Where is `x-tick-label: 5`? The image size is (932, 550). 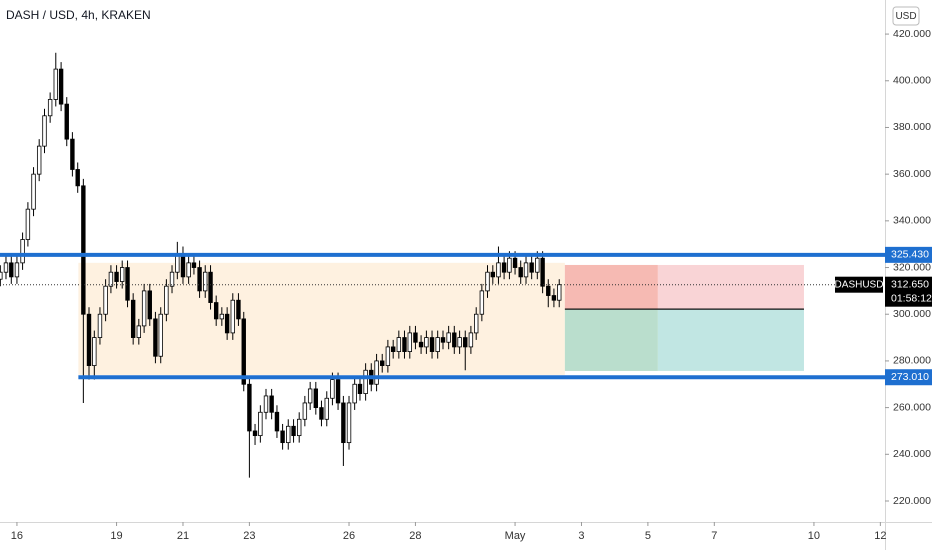 x-tick-label: 5 is located at coordinates (648, 536).